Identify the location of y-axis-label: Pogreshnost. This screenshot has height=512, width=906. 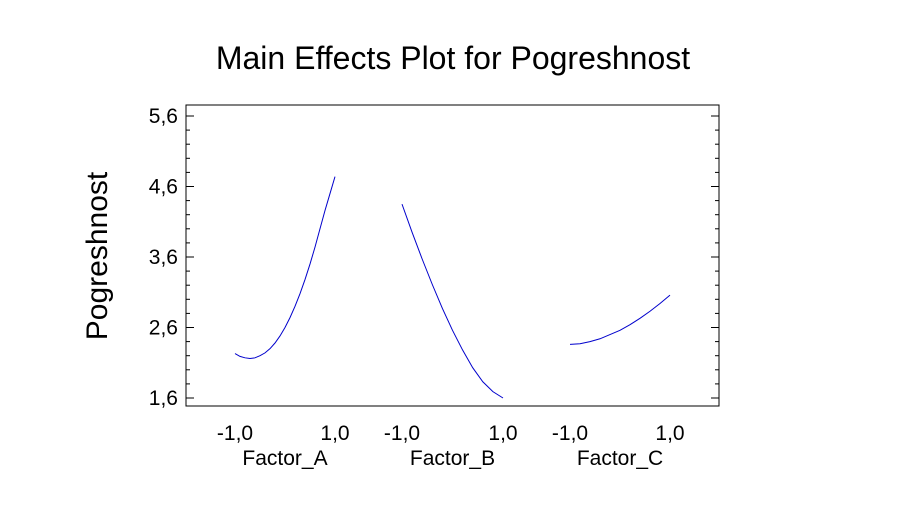
(97, 255).